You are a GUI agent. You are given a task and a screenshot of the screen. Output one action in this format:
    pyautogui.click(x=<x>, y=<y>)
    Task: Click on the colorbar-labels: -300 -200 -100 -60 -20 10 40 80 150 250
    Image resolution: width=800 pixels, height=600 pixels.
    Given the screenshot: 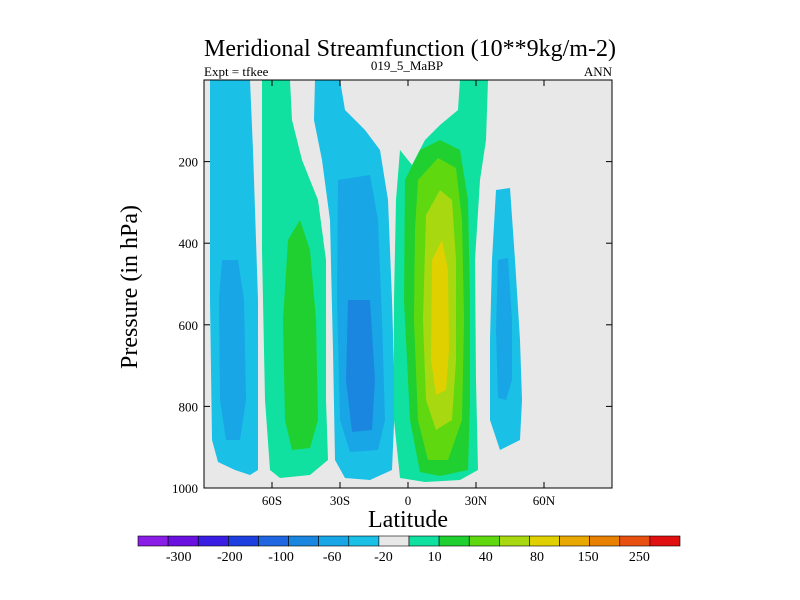 What is the action you would take?
    pyautogui.click(x=408, y=557)
    